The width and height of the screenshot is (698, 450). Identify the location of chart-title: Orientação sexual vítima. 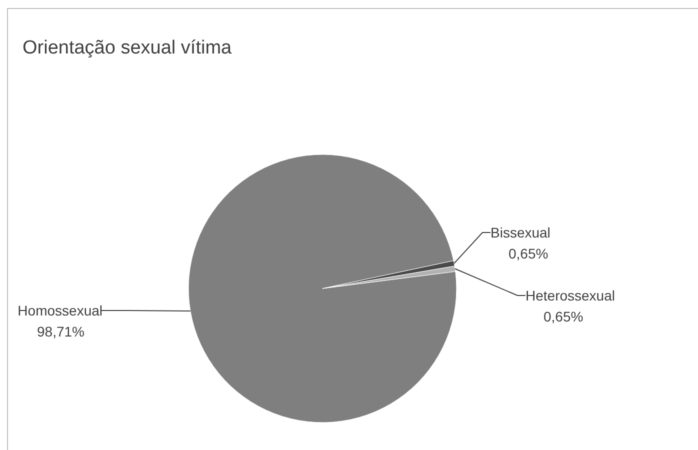
(127, 48).